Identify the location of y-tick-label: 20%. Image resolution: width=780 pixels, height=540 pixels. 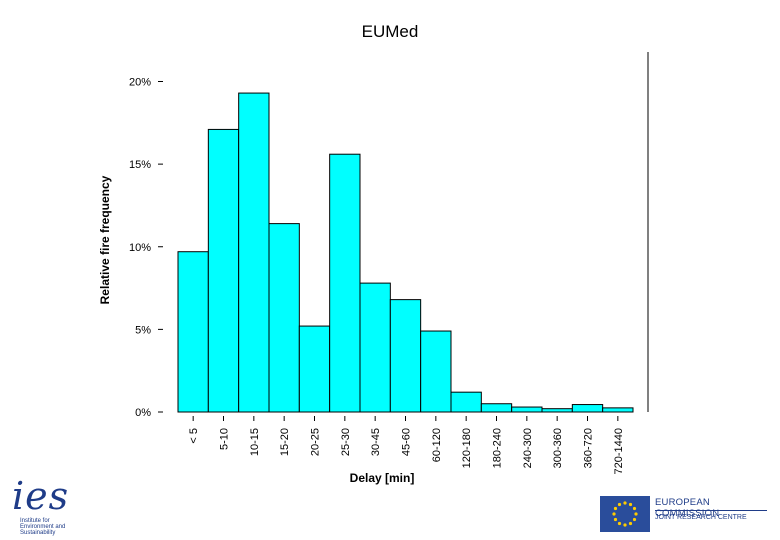
(140, 83).